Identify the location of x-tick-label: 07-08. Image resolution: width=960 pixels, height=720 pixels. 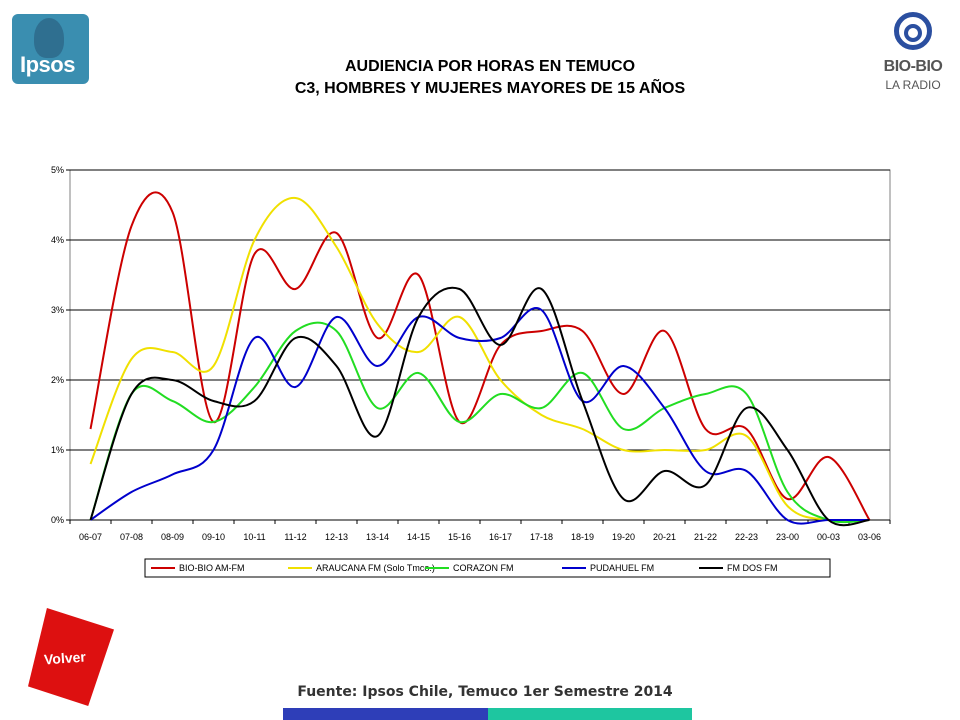
(131, 537).